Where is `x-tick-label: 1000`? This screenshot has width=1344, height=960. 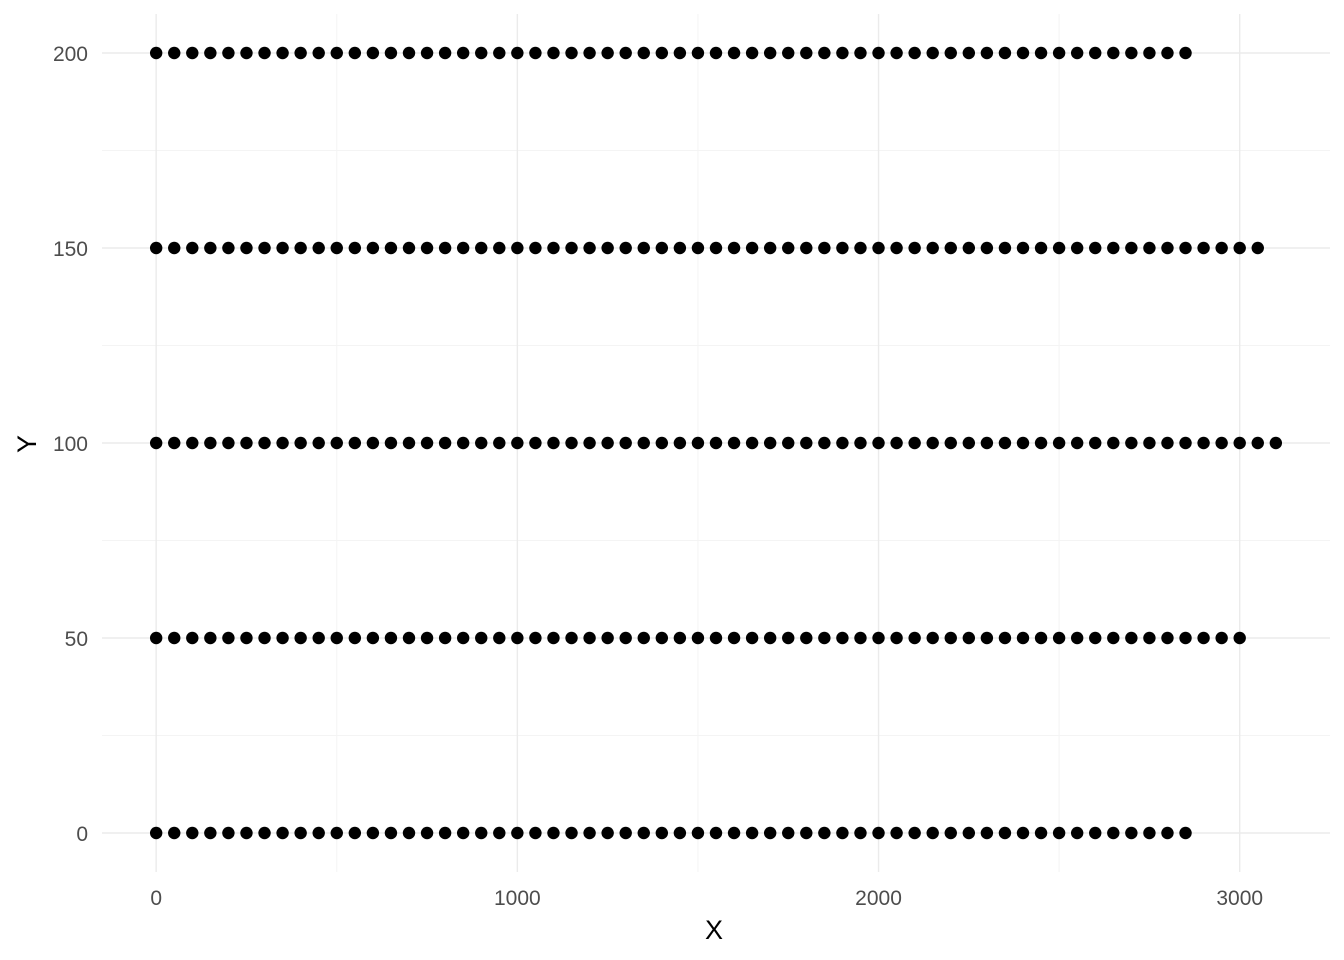 x-tick-label: 1000 is located at coordinates (517, 898).